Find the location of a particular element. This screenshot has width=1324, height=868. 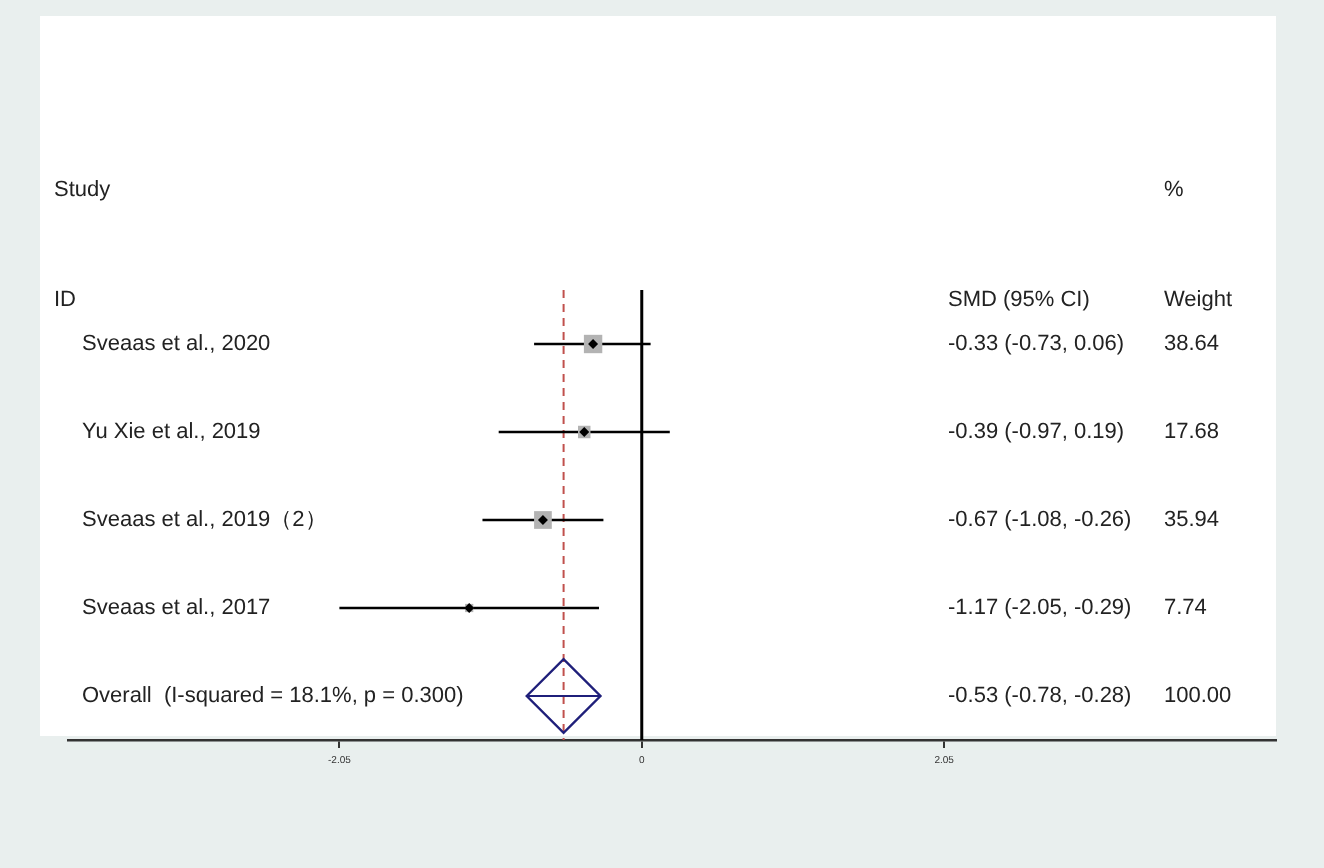

annotation: -0.33 (-0.73, 0.06) is located at coordinates (1036, 344).